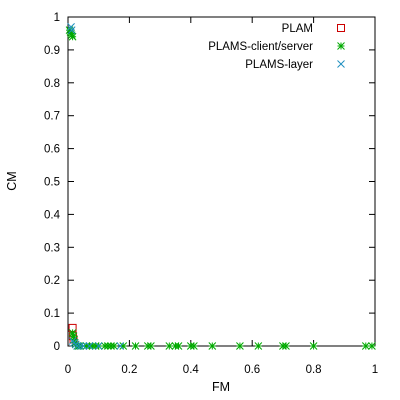 The height and width of the screenshot is (400, 400). I want to click on y-tick-label: 0, so click(57, 347).